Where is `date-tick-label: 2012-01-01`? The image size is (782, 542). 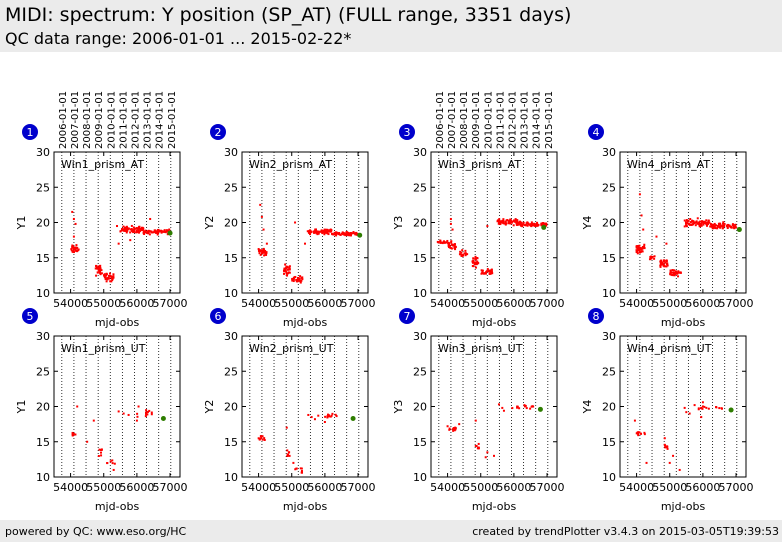
date-tick-label: 2012-01-01 is located at coordinates (512, 120).